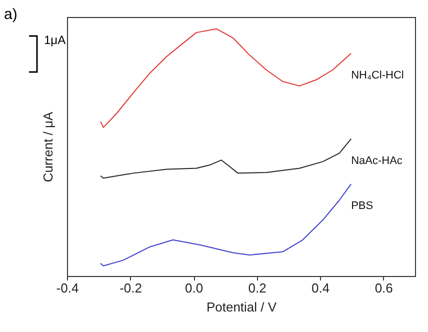 This screenshot has width=428, height=332. Describe the element at coordinates (55, 40) in the screenshot. I see `text: 1μA` at that location.